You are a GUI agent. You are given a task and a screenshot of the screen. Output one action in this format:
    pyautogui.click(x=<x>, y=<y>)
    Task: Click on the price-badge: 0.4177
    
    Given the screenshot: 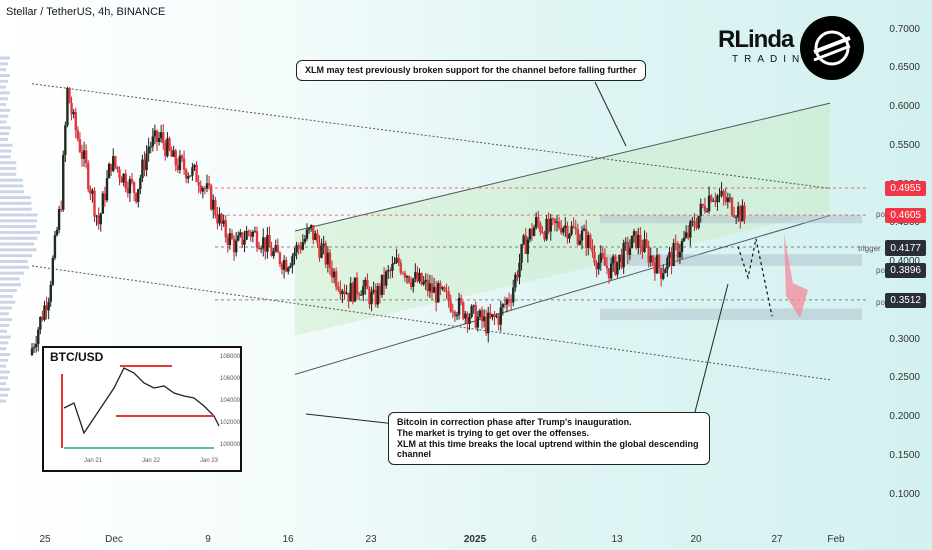 What is the action you would take?
    pyautogui.click(x=905, y=249)
    